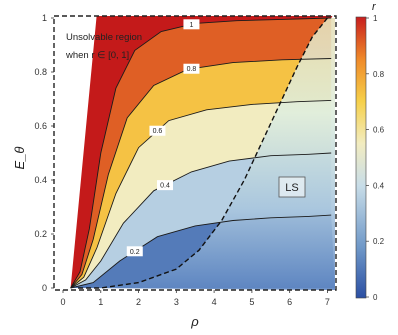 This screenshot has width=398, height=335. I want to click on x-tick-label: 2, so click(138, 302).